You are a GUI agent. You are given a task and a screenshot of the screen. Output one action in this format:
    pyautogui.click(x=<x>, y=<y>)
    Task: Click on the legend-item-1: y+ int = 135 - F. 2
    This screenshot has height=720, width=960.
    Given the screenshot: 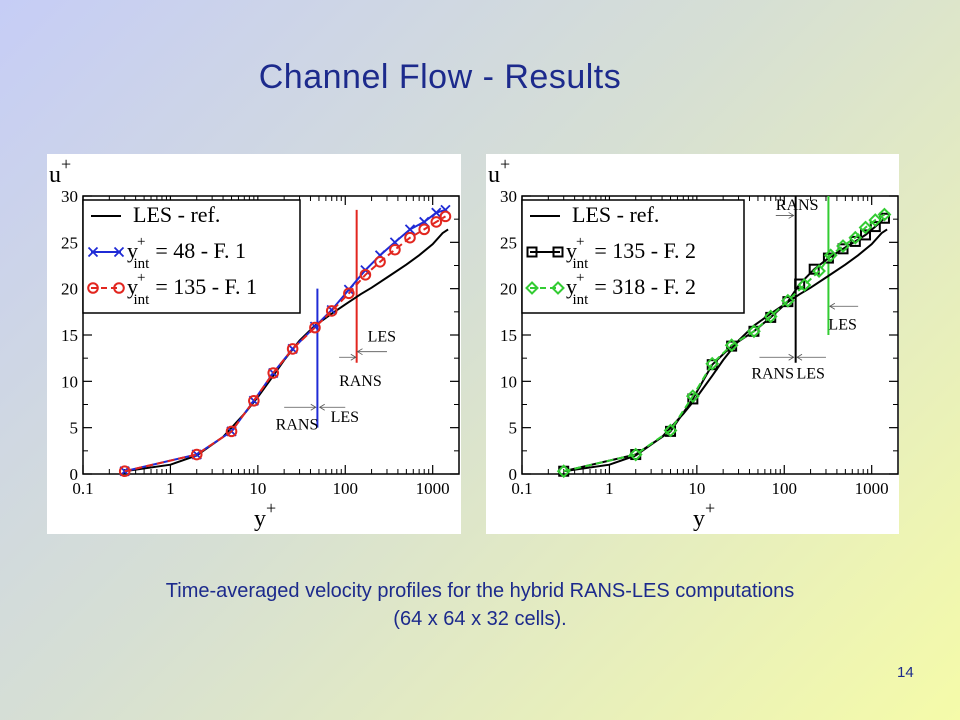 What is the action you would take?
    pyautogui.click(x=611, y=253)
    